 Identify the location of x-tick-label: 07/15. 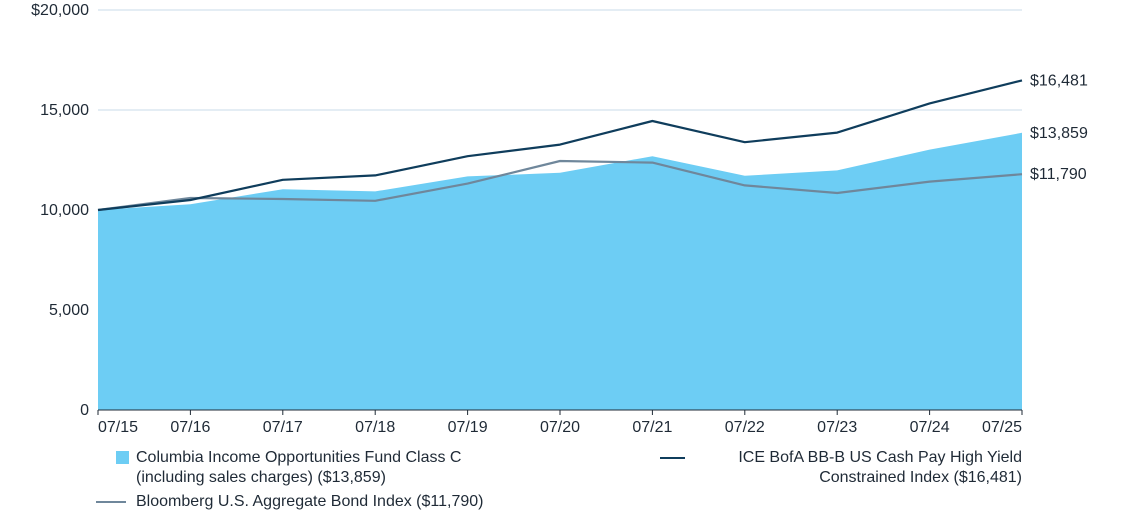
(118, 427).